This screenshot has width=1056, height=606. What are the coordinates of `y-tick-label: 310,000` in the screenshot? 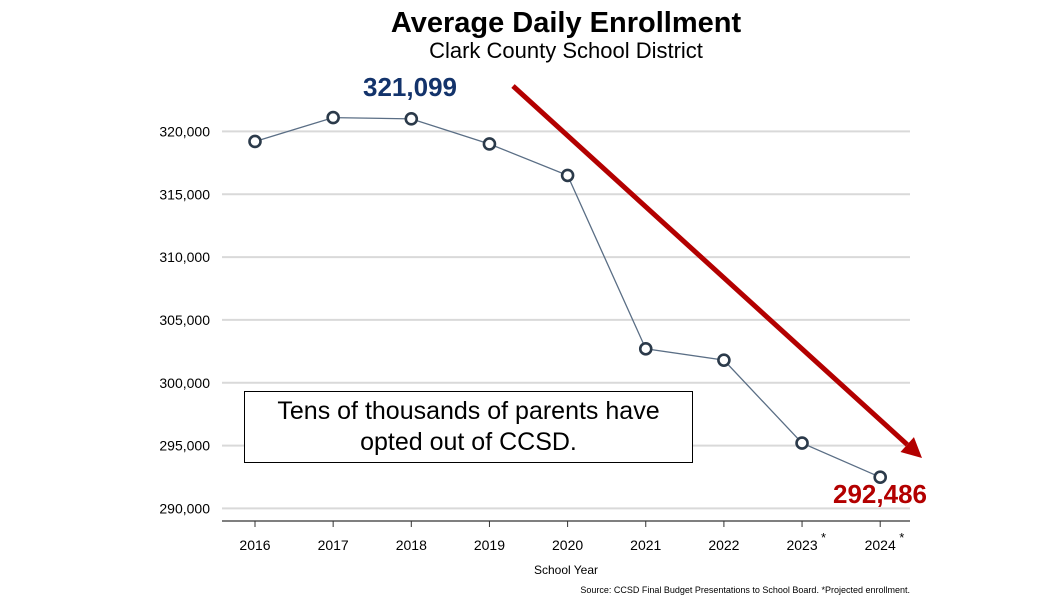 It's located at (184, 257).